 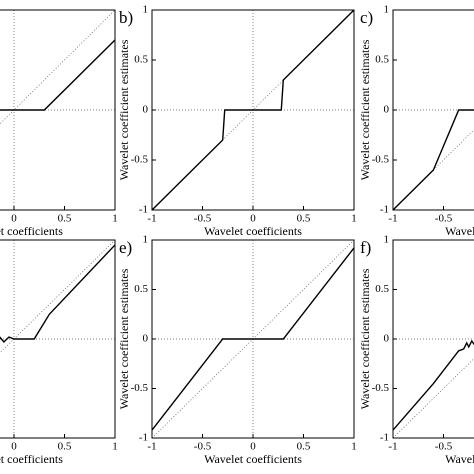 What do you see at coordinates (366, 17) in the screenshot?
I see `panel-label: c)` at bounding box center [366, 17].